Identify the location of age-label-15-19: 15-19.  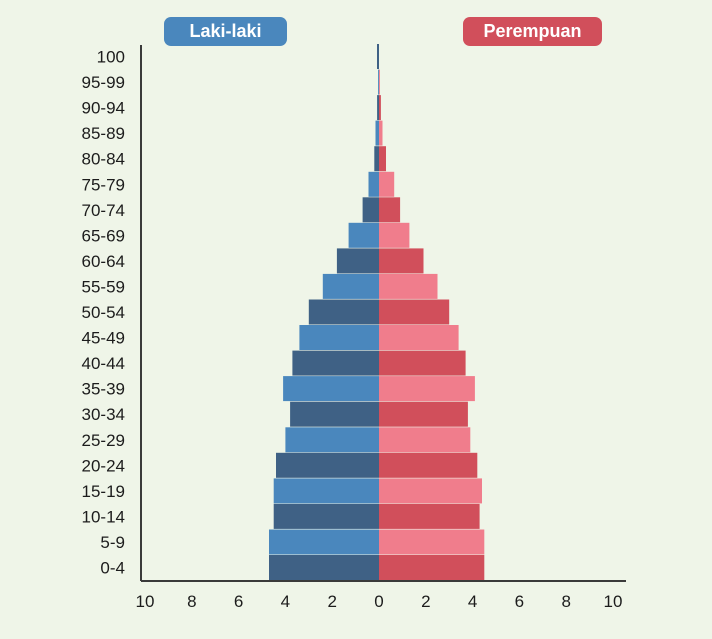
(103, 491).